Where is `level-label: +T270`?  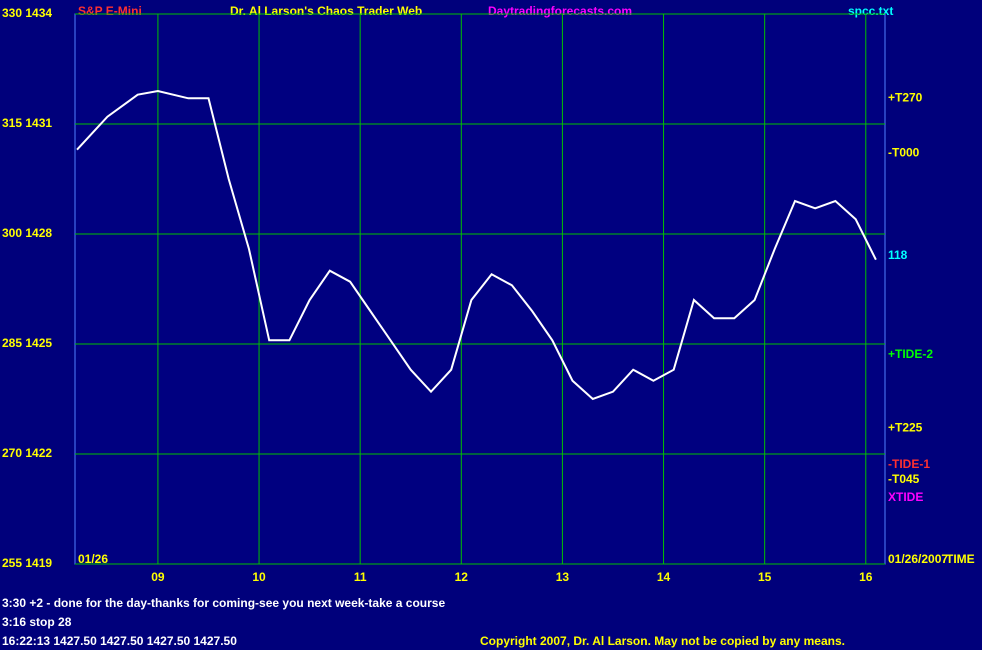 level-label: +T270 is located at coordinates (905, 98).